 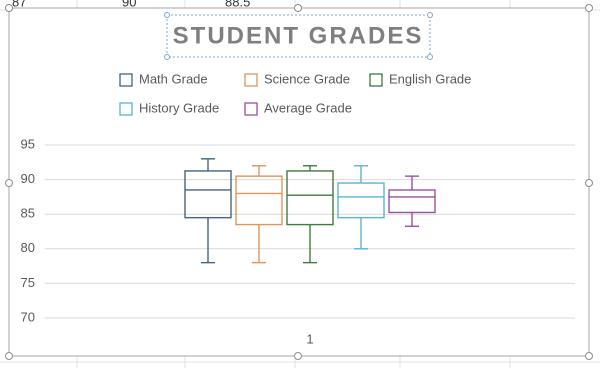 I want to click on legend-label: Average Grade, so click(x=308, y=107).